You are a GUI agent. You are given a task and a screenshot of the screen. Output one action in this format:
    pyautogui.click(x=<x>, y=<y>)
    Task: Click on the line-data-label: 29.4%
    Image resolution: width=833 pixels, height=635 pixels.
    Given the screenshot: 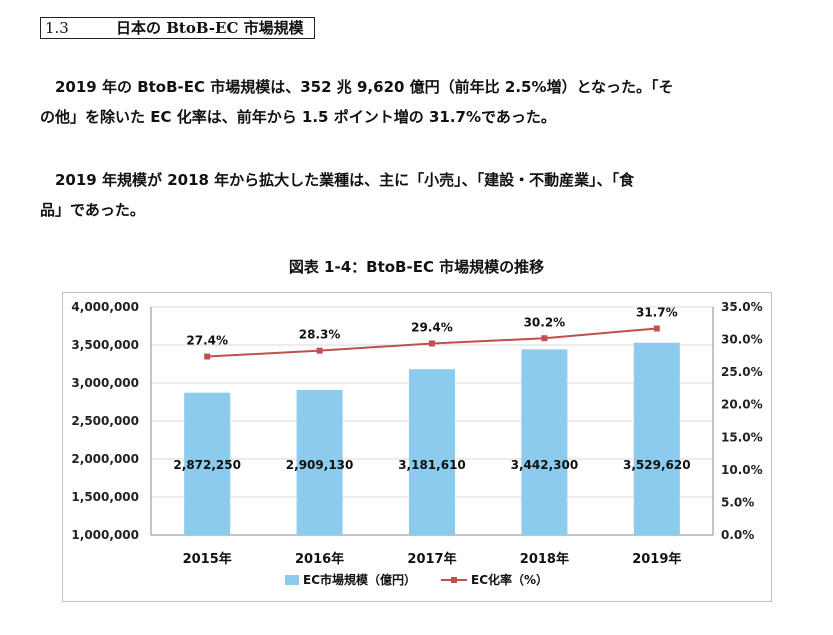 What is the action you would take?
    pyautogui.click(x=432, y=327)
    